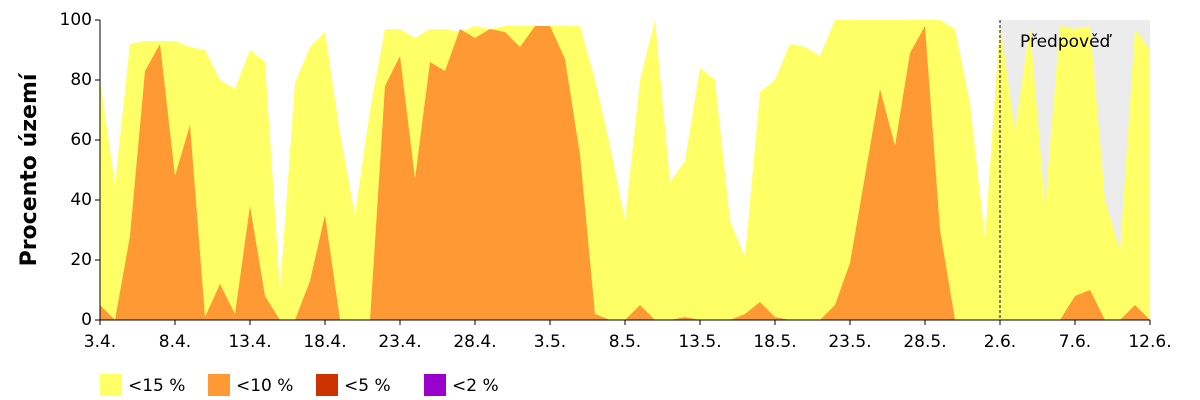 The image size is (1200, 400). I want to click on x-tick-label: 12.6., so click(1149, 342).